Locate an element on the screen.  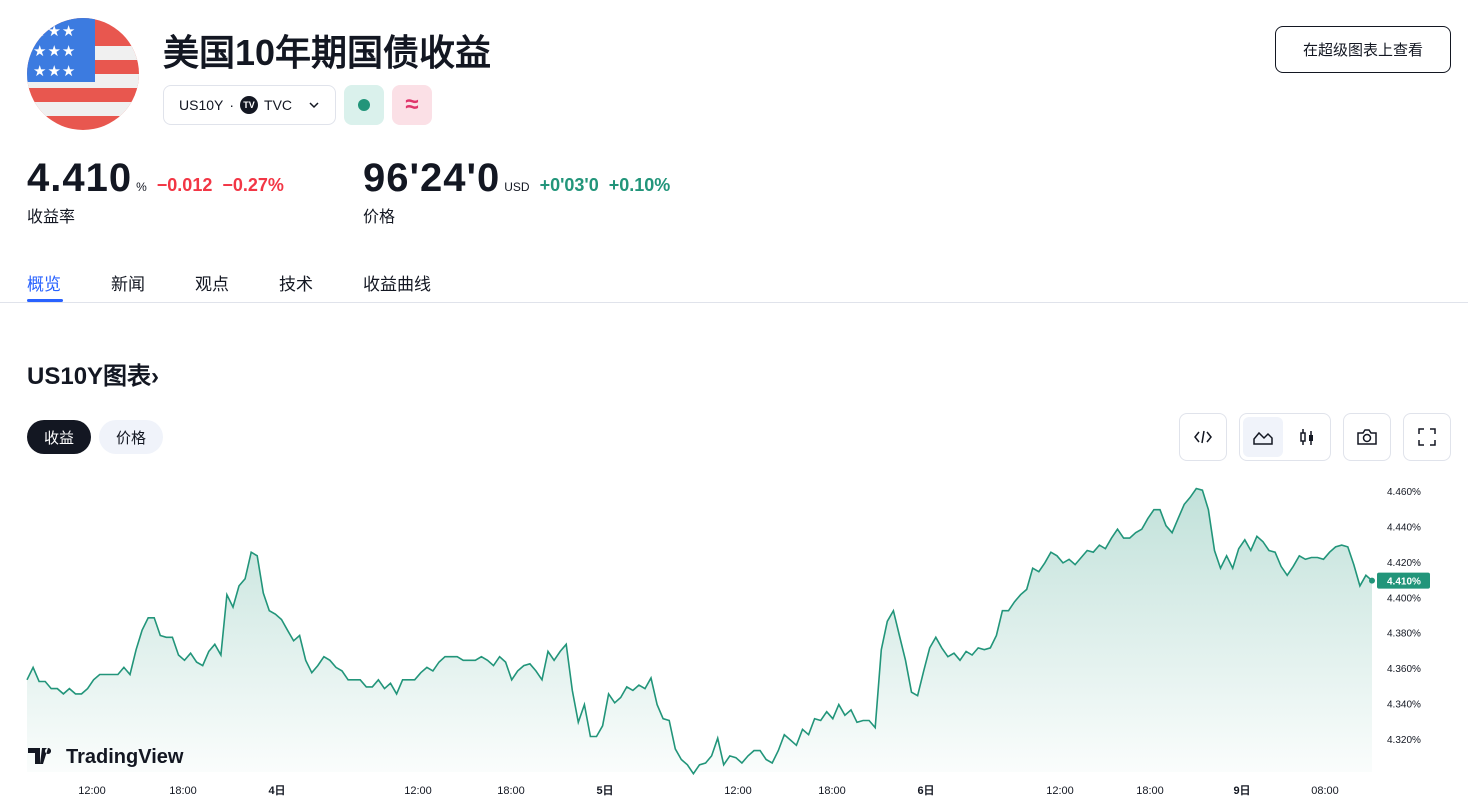
divider is located at coordinates (734, 302).